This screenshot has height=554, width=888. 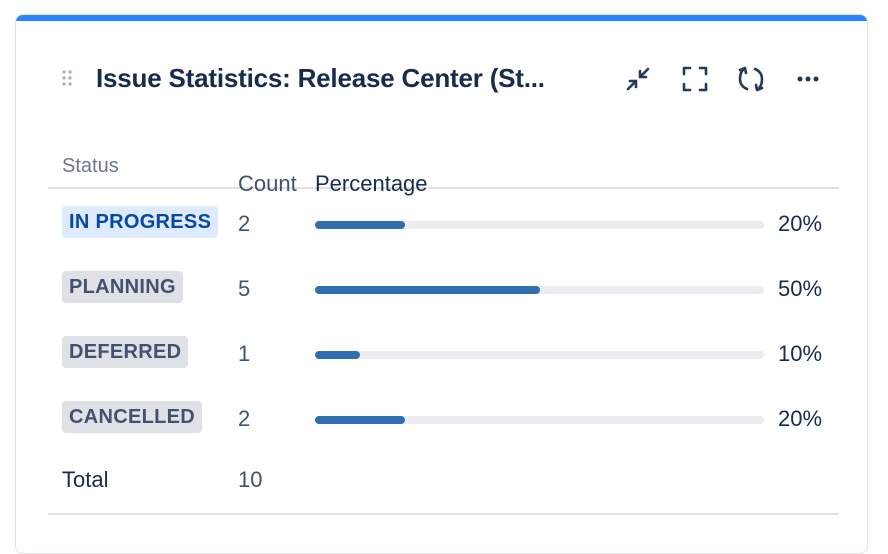 What do you see at coordinates (244, 288) in the screenshot?
I see `row-count: 5` at bounding box center [244, 288].